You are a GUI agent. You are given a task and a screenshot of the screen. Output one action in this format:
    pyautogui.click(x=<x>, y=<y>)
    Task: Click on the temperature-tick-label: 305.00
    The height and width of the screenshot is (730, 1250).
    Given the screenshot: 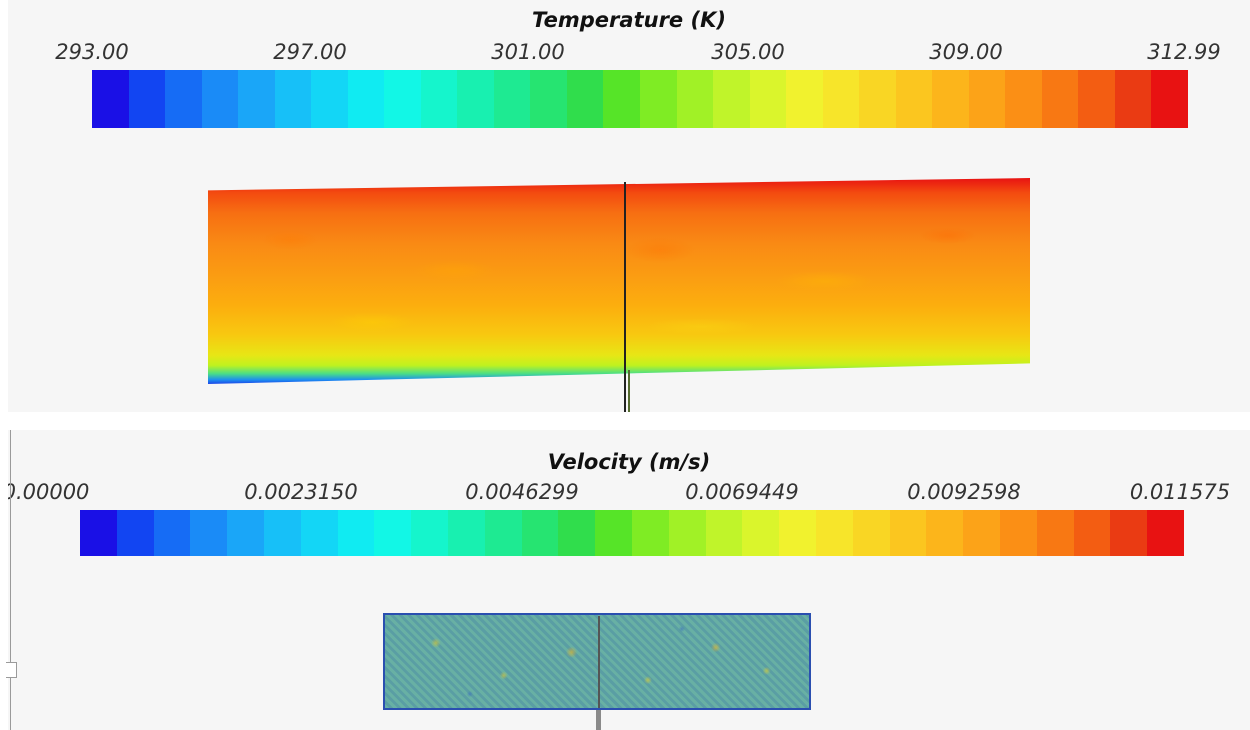 What is the action you would take?
    pyautogui.click(x=748, y=52)
    